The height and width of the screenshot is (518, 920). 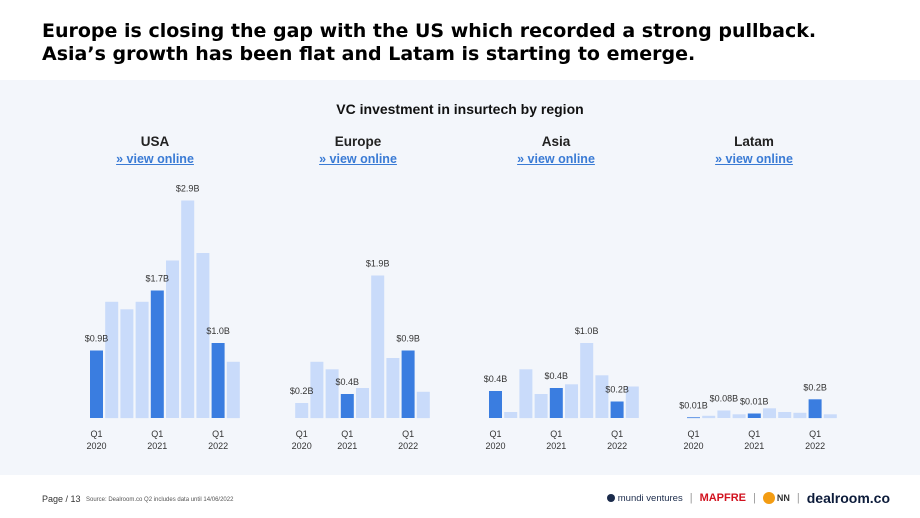 What do you see at coordinates (617, 390) in the screenshot?
I see `data-label-asia-3: $0.2B` at bounding box center [617, 390].